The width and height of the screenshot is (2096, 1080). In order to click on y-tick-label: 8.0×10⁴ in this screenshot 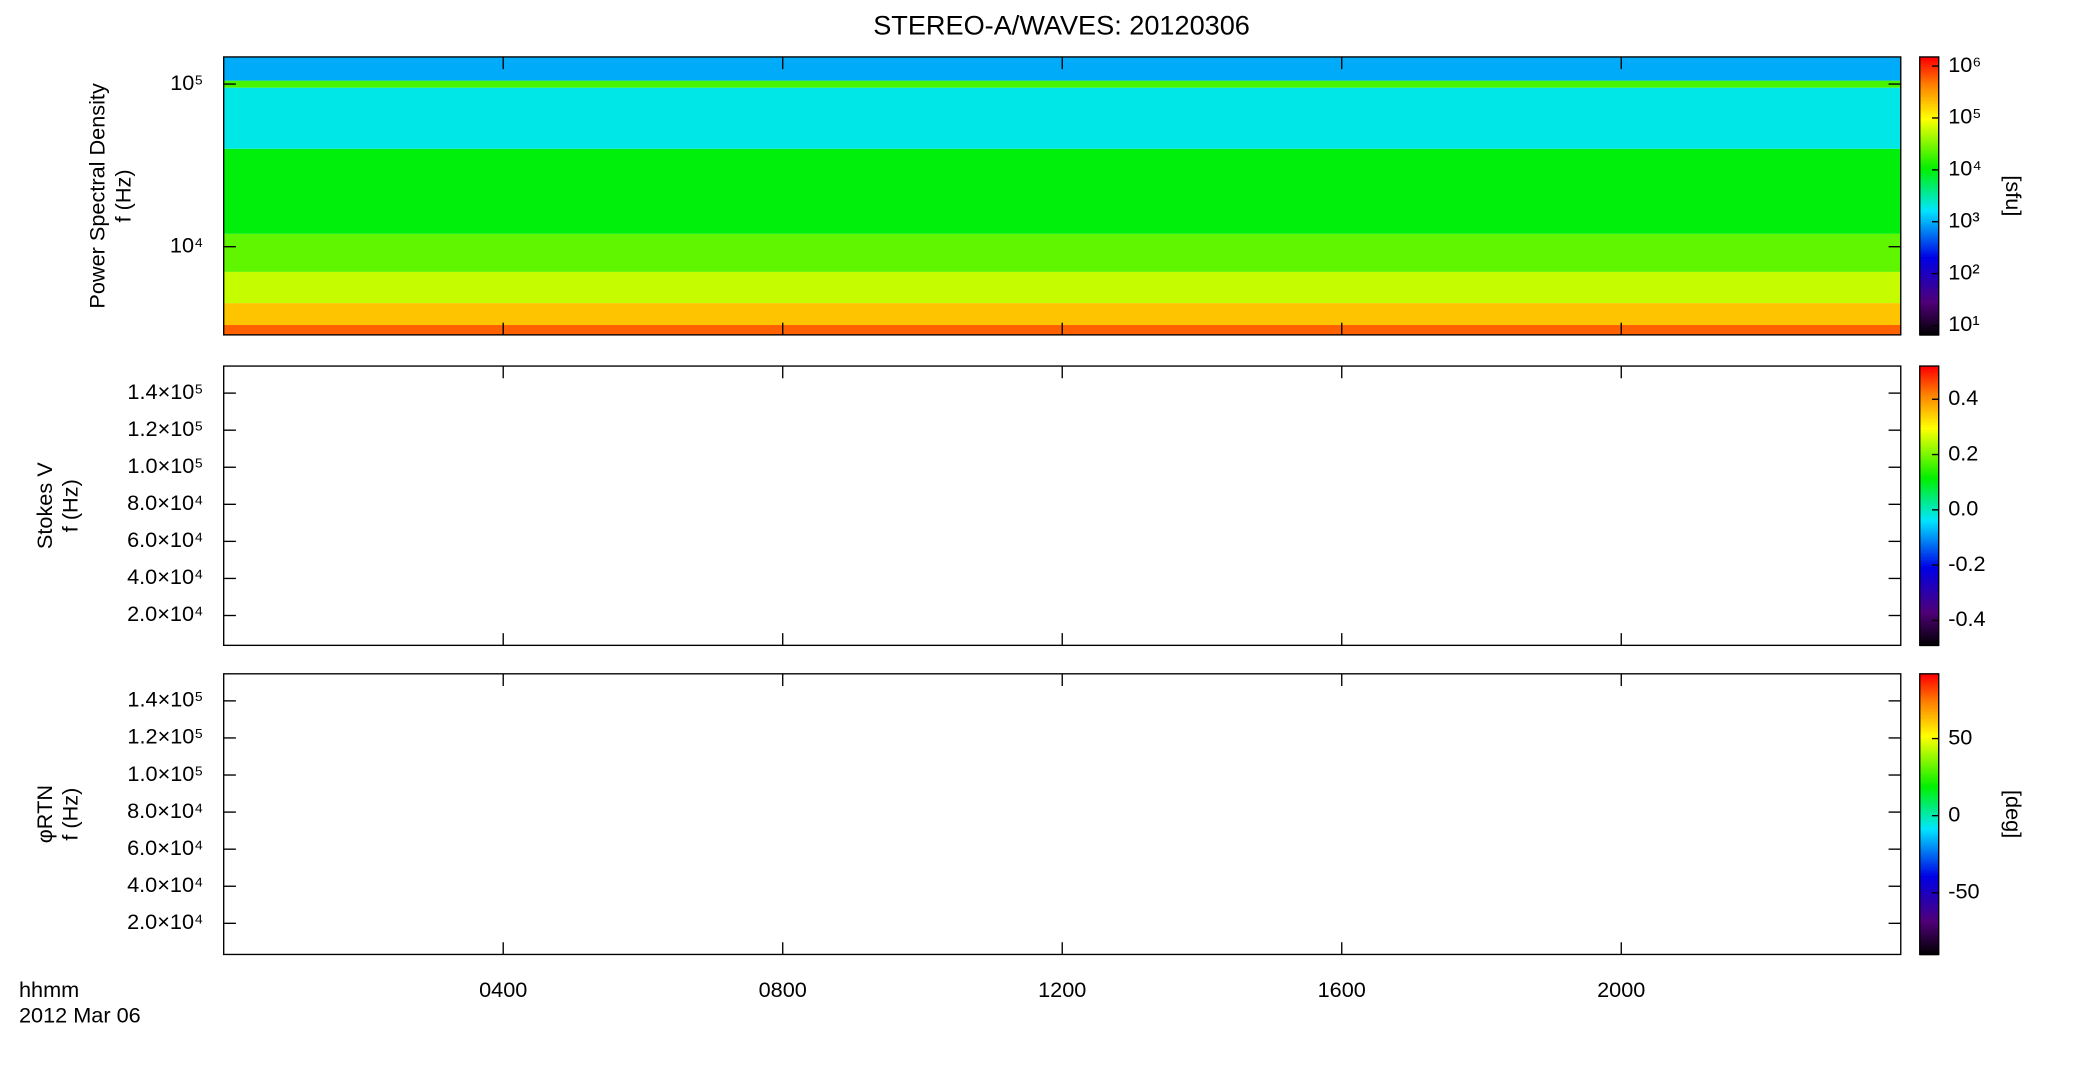, I will do `click(165, 810)`.